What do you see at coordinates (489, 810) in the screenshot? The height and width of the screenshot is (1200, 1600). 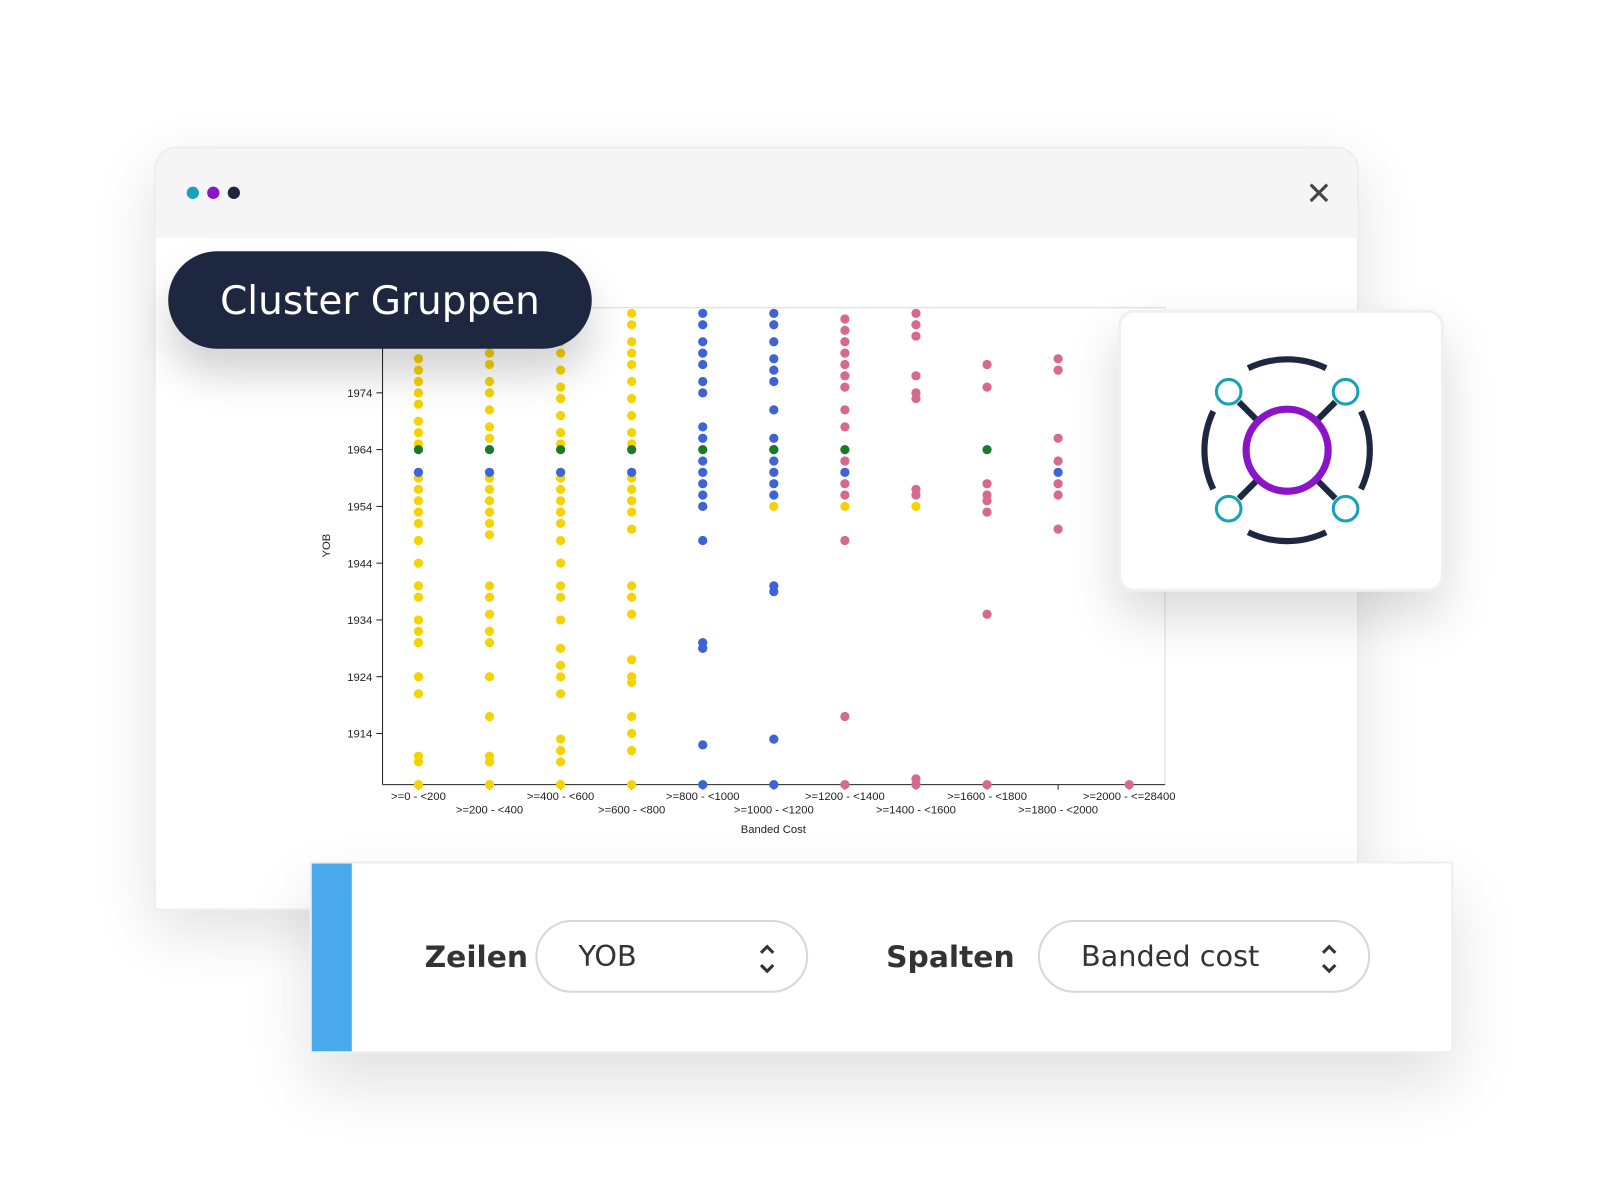 I see `x-tick-label: >=200 - <400` at bounding box center [489, 810].